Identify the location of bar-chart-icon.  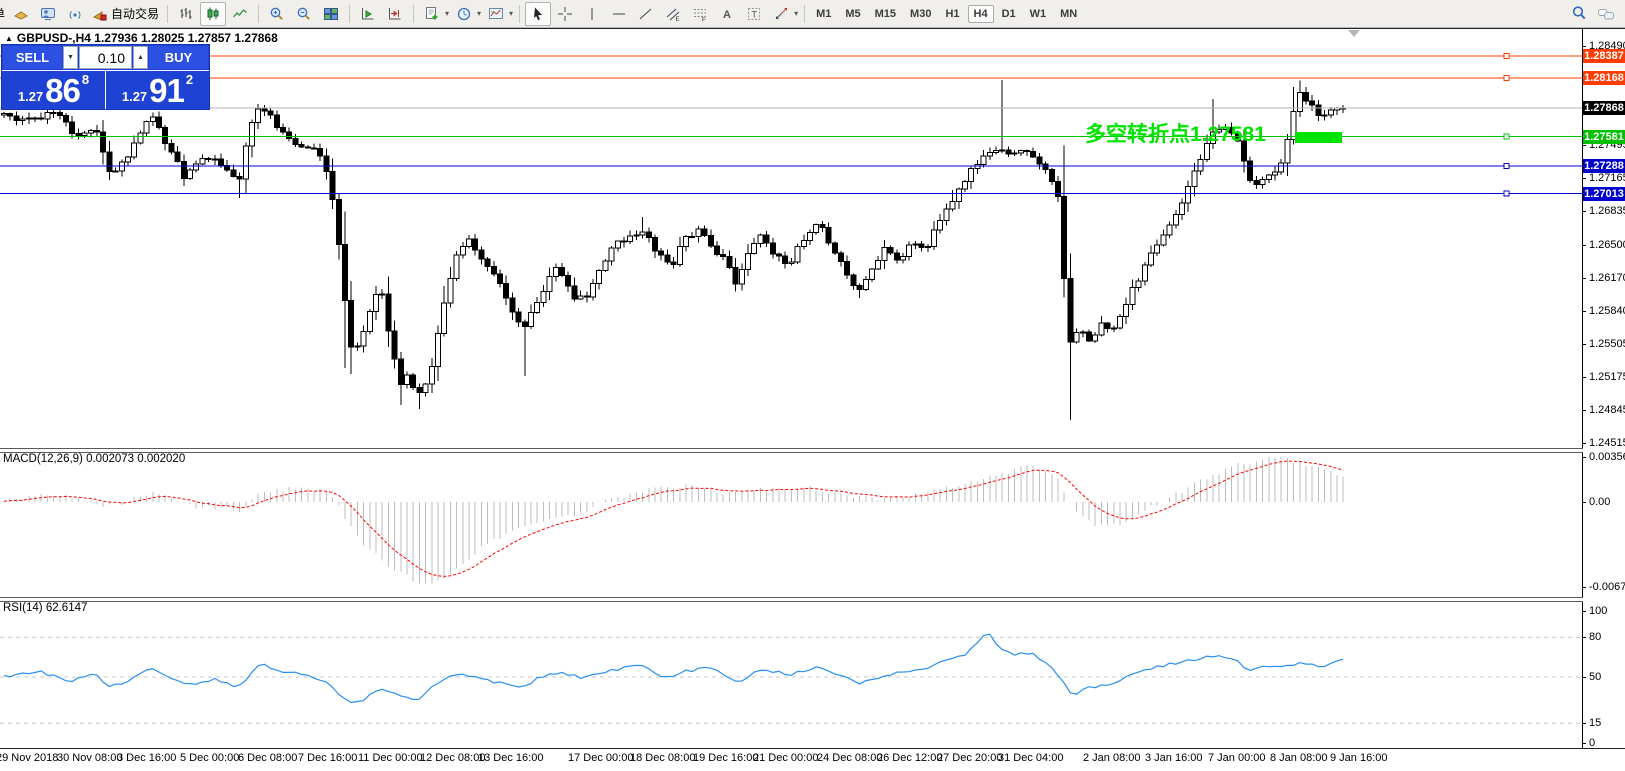
(186, 14).